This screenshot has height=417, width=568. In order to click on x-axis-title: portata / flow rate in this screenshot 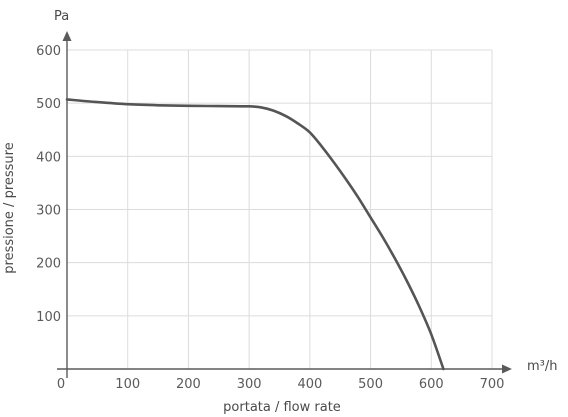, I will do `click(282, 407)`.